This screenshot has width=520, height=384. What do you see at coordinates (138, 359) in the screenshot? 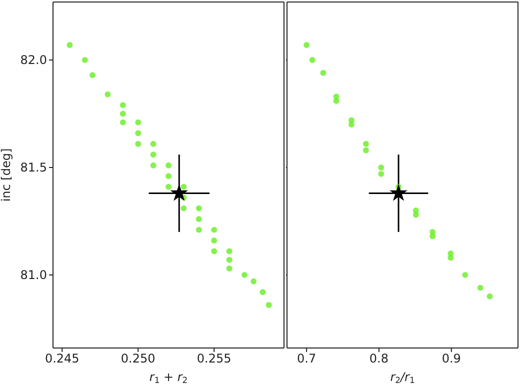
I see `x-tick-label: 0.250` at bounding box center [138, 359].